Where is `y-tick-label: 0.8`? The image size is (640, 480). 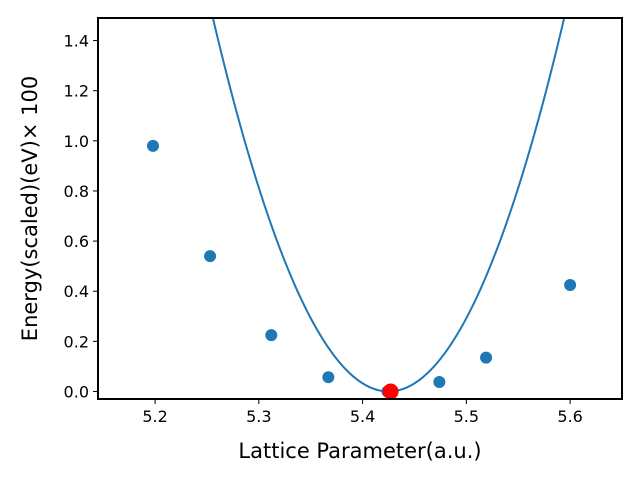 y-tick-label: 0.8 is located at coordinates (76, 191).